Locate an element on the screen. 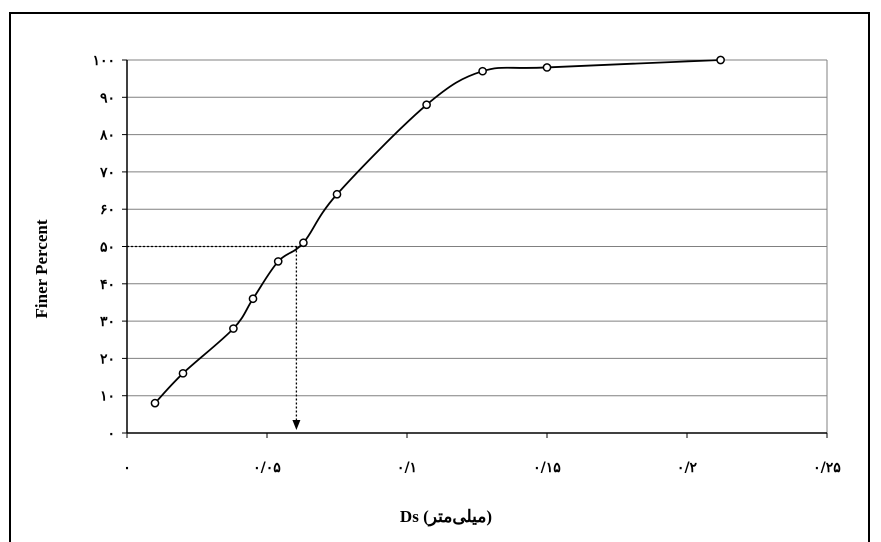 The width and height of the screenshot is (881, 542). x-tick-label: ۰/۲ is located at coordinates (687, 468).